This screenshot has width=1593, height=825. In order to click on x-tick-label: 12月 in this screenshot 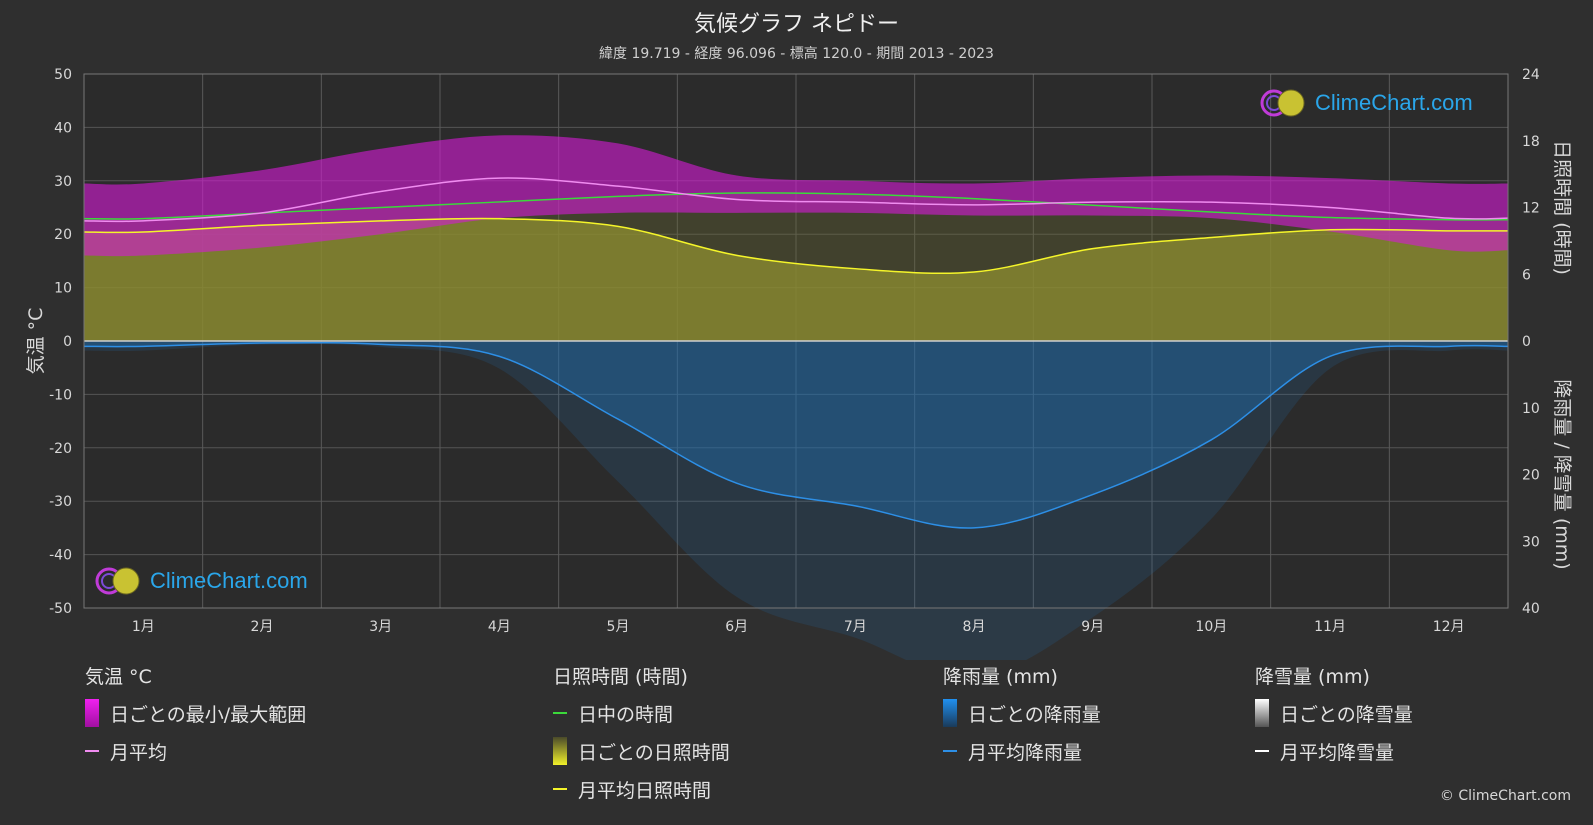, I will do `click(1449, 627)`.